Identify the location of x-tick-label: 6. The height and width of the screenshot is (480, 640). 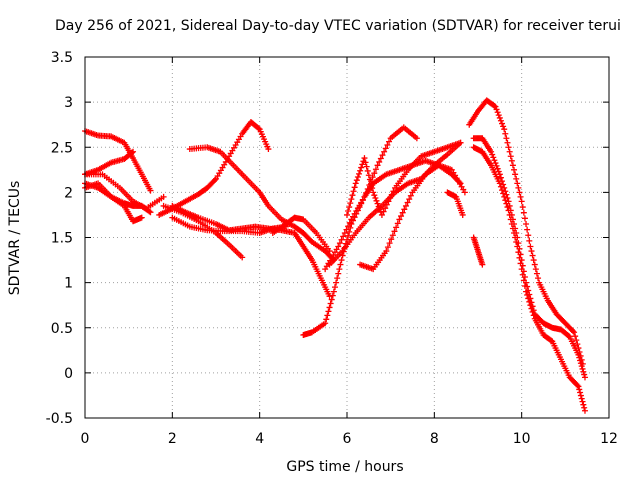
(347, 439).